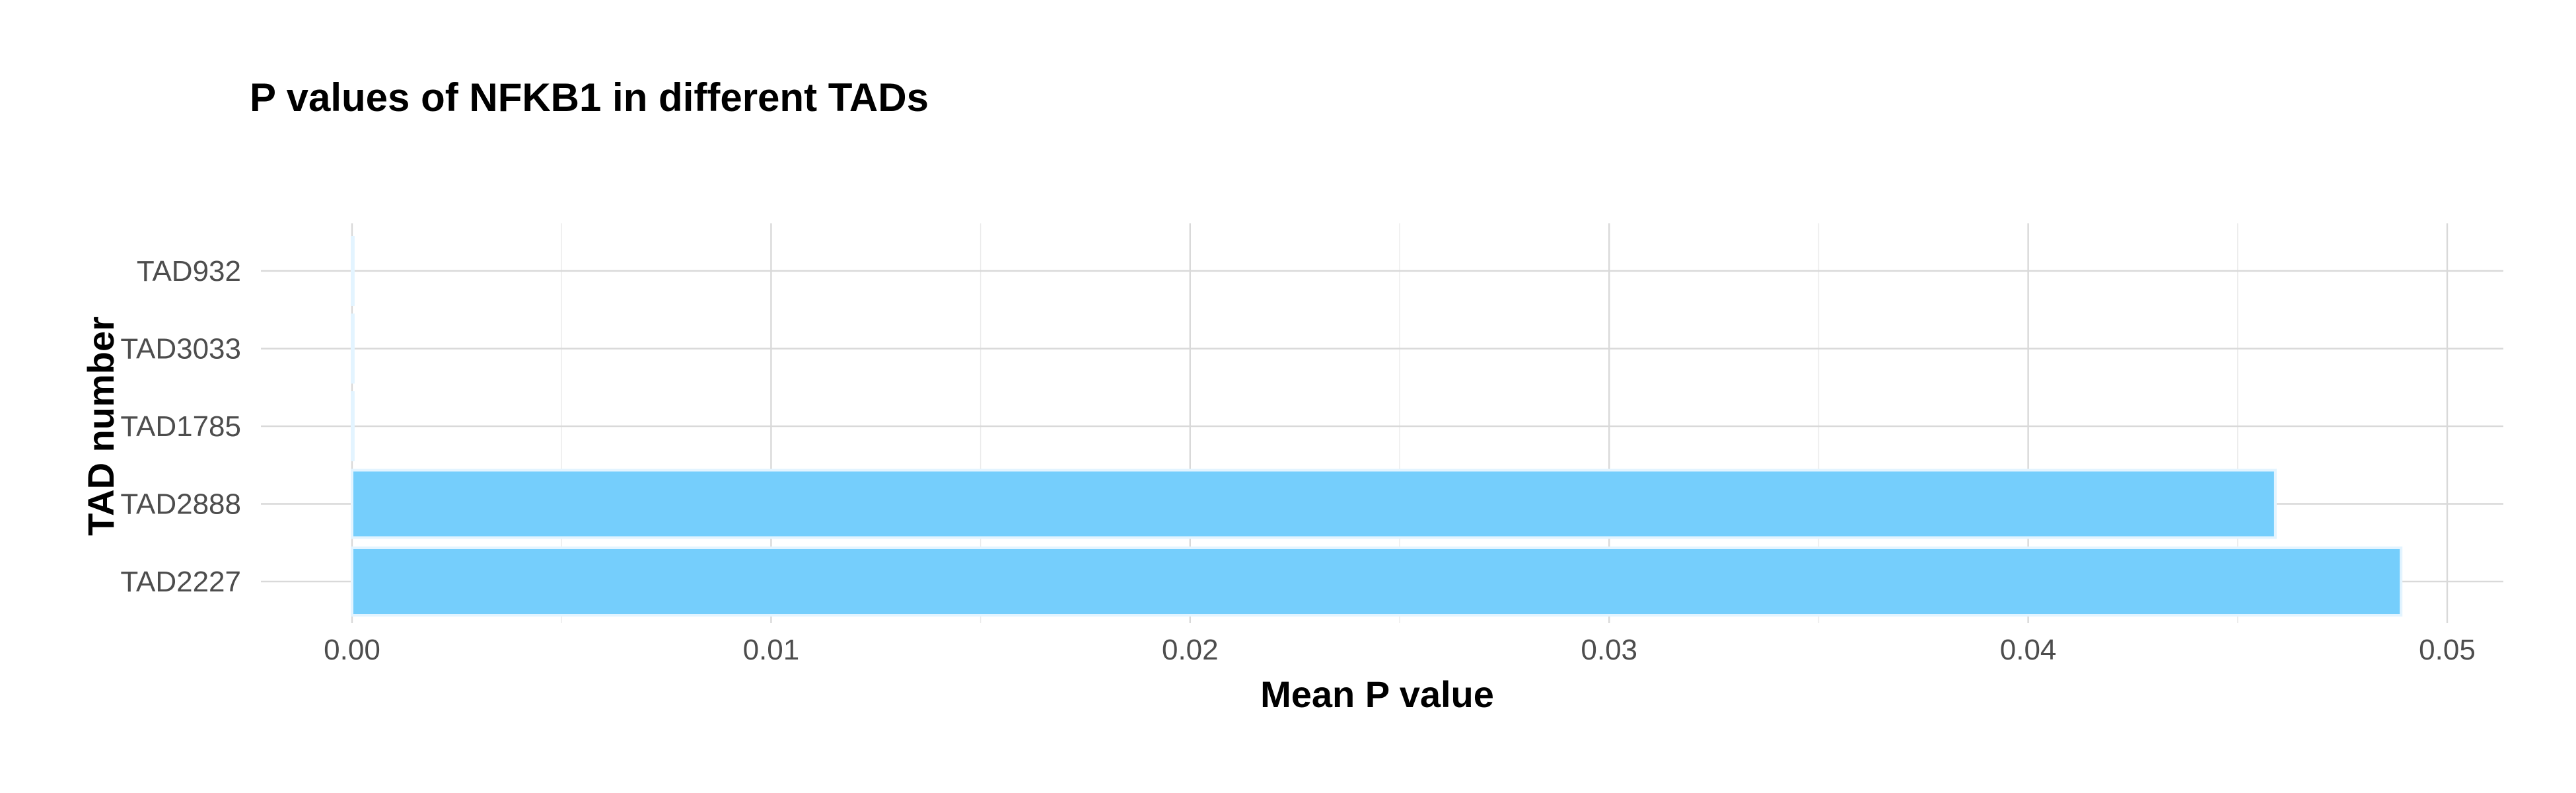 The image size is (2576, 793). What do you see at coordinates (1190, 650) in the screenshot?
I see `x-tick-label: 0.02` at bounding box center [1190, 650].